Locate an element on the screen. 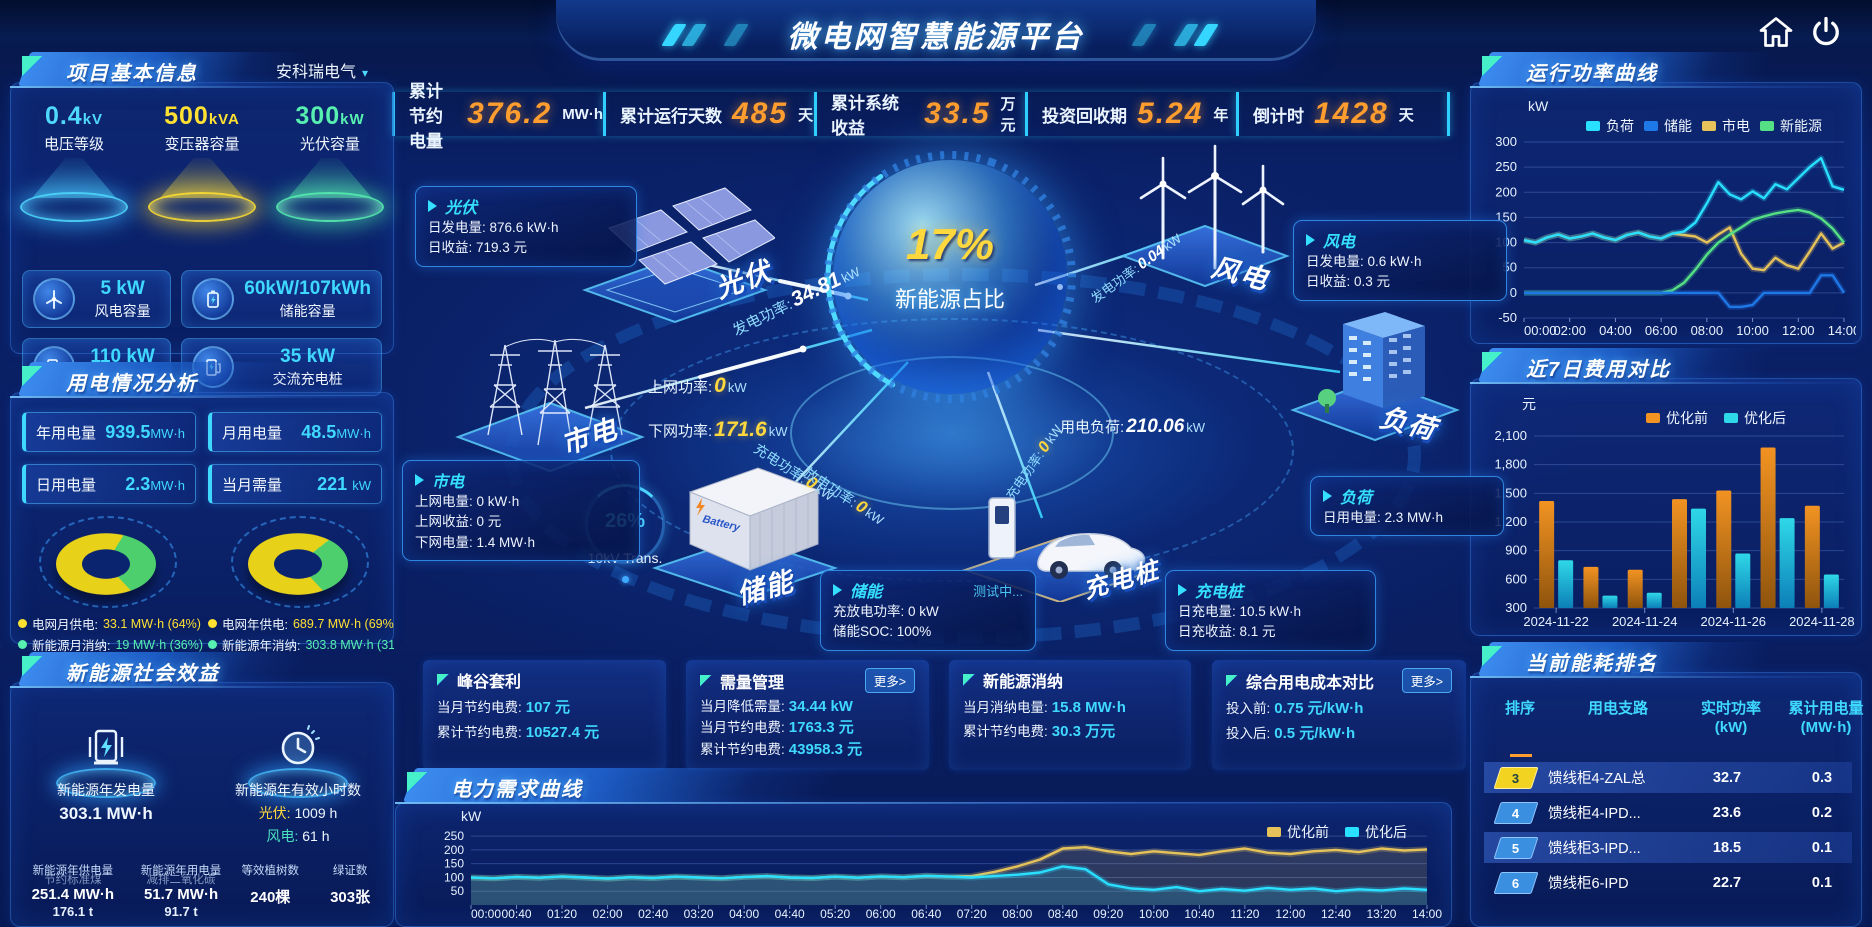 This screenshot has height=927, width=1872. benefit-stat-3: 等效植树数 240棵 is located at coordinates (270, 885).